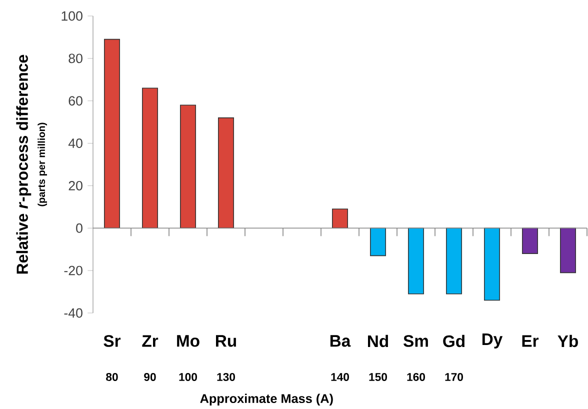  Describe the element at coordinates (42, 164) in the screenshot. I see `text: (parts per million)` at that location.